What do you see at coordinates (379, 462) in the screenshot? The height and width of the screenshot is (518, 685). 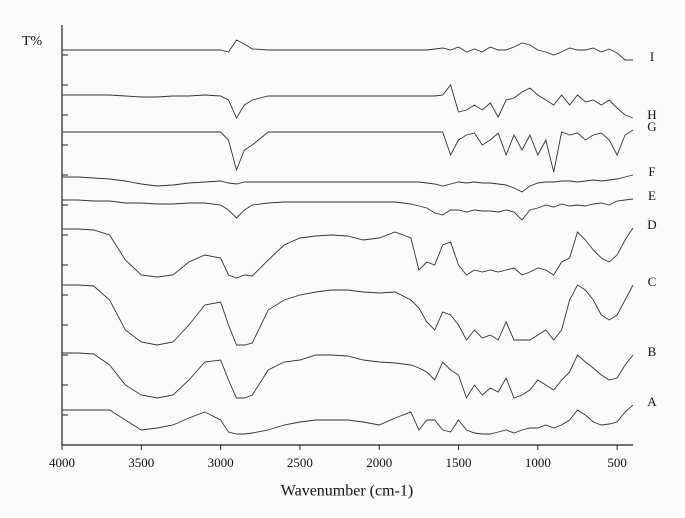 I see `x-tick-label: 2000` at bounding box center [379, 462].